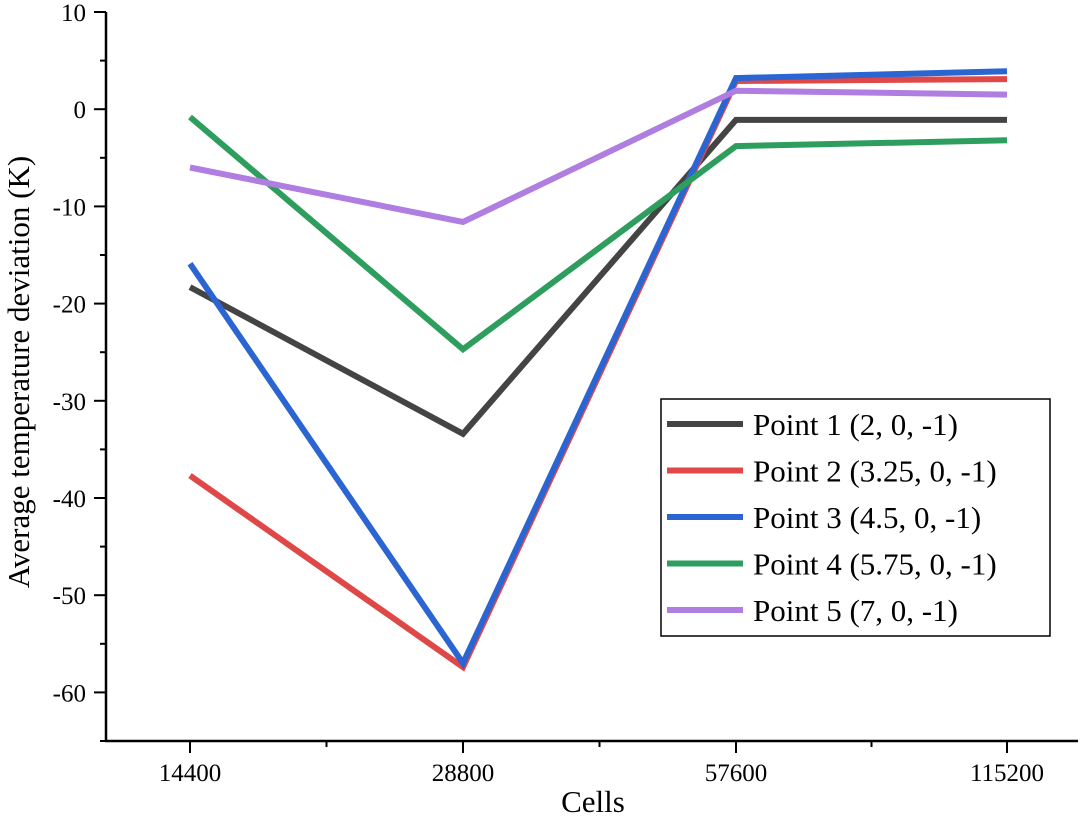 This screenshot has width=1080, height=820. Describe the element at coordinates (736, 773) in the screenshot. I see `x-tick-label: 57600` at that location.